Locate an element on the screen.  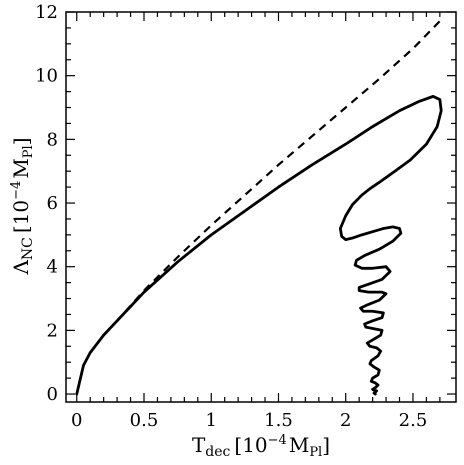
y-tick-label: 0 is located at coordinates (52, 394).